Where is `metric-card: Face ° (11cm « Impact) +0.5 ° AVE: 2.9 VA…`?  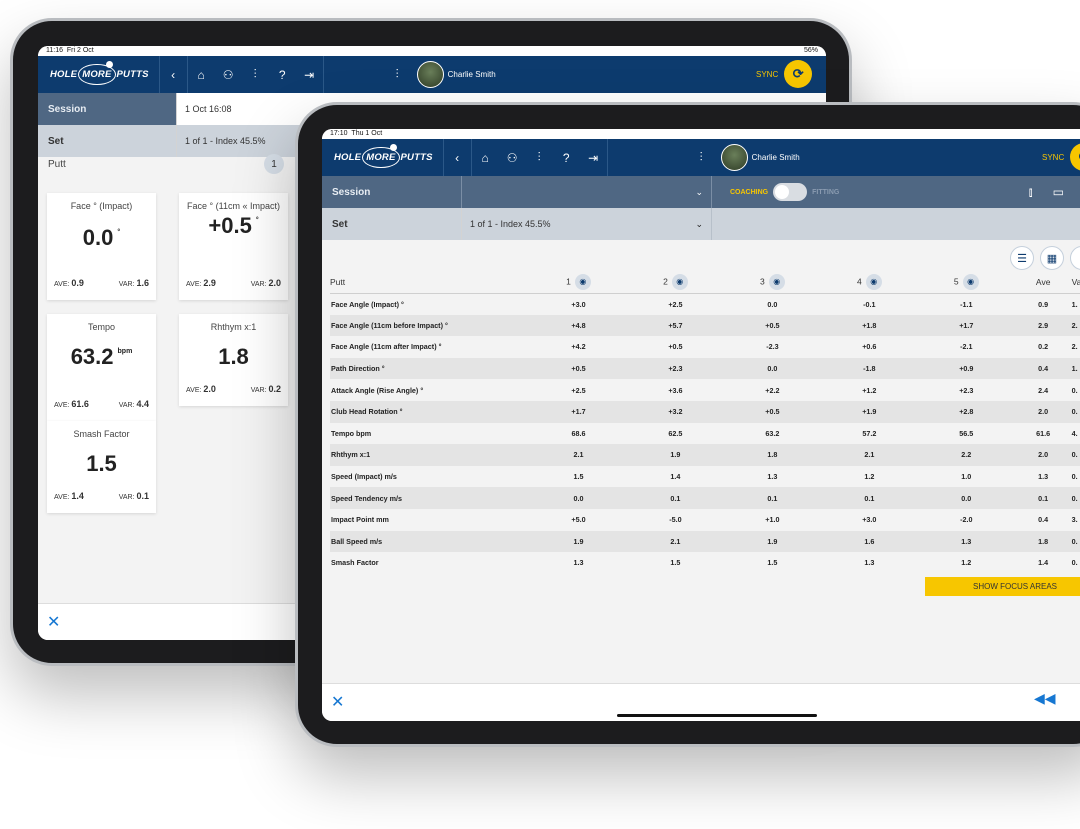 metric-card: Face ° (11cm « Impact) +0.5 ° AVE: 2.9 VA… is located at coordinates (233, 246).